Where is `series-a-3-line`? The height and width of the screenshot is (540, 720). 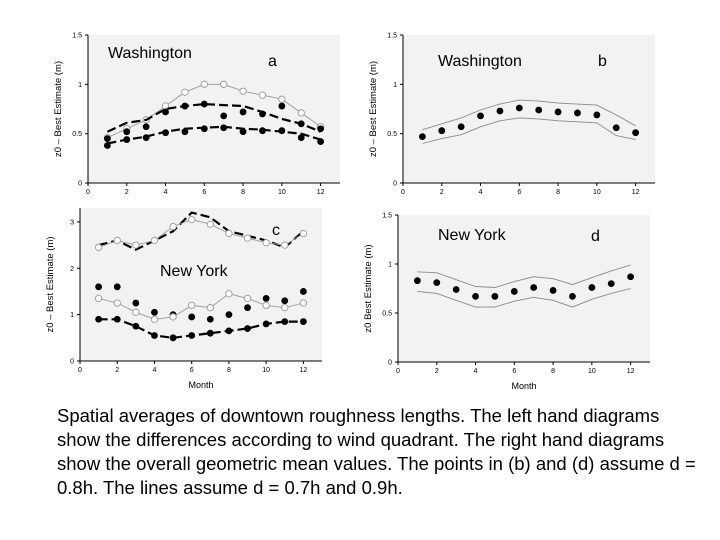
series-a-3-line is located at coordinates (214, 135).